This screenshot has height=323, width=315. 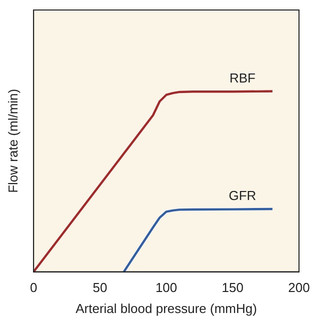 What do you see at coordinates (242, 196) in the screenshot?
I see `series-label: GFR` at bounding box center [242, 196].